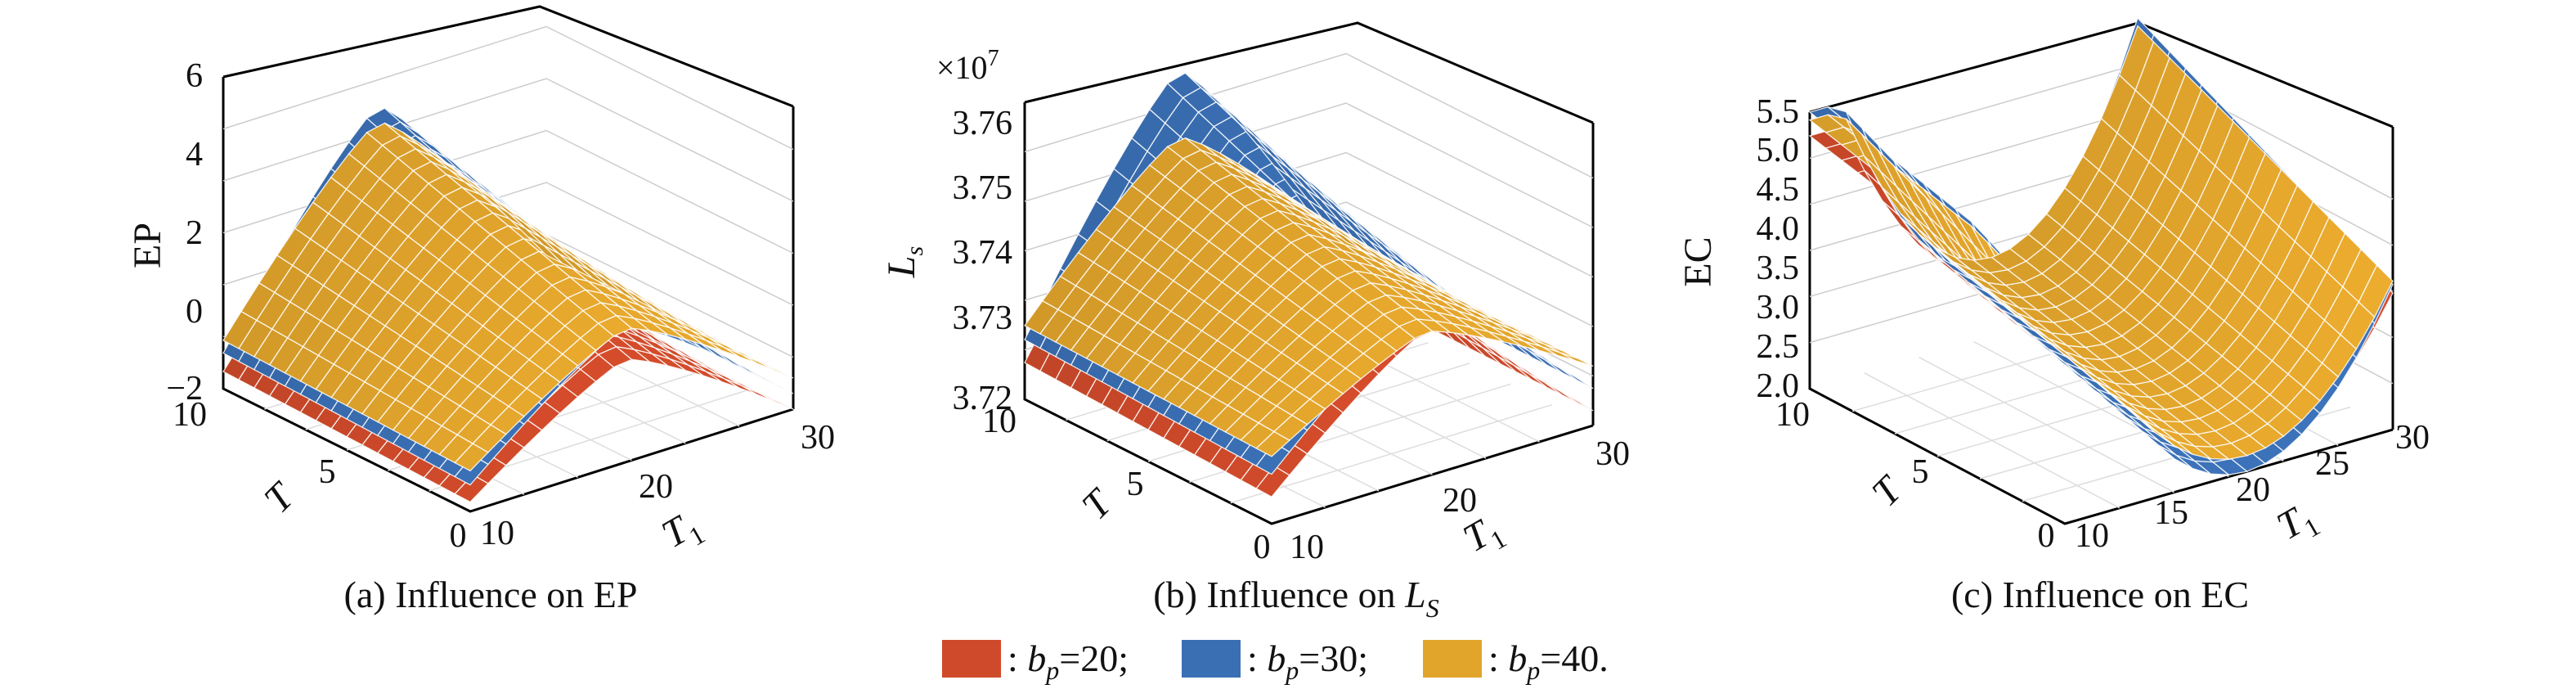  What do you see at coordinates (1779, 268) in the screenshot?
I see `z-tick-label: 3.5` at bounding box center [1779, 268].